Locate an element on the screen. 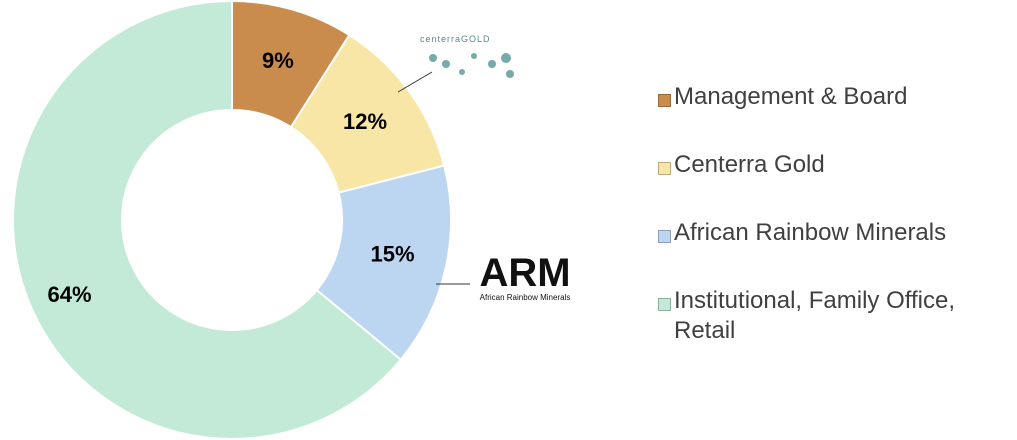 Image resolution: width=1017 pixels, height=440 pixels. legend-label: African Rainbow Minerals is located at coordinates (810, 232).